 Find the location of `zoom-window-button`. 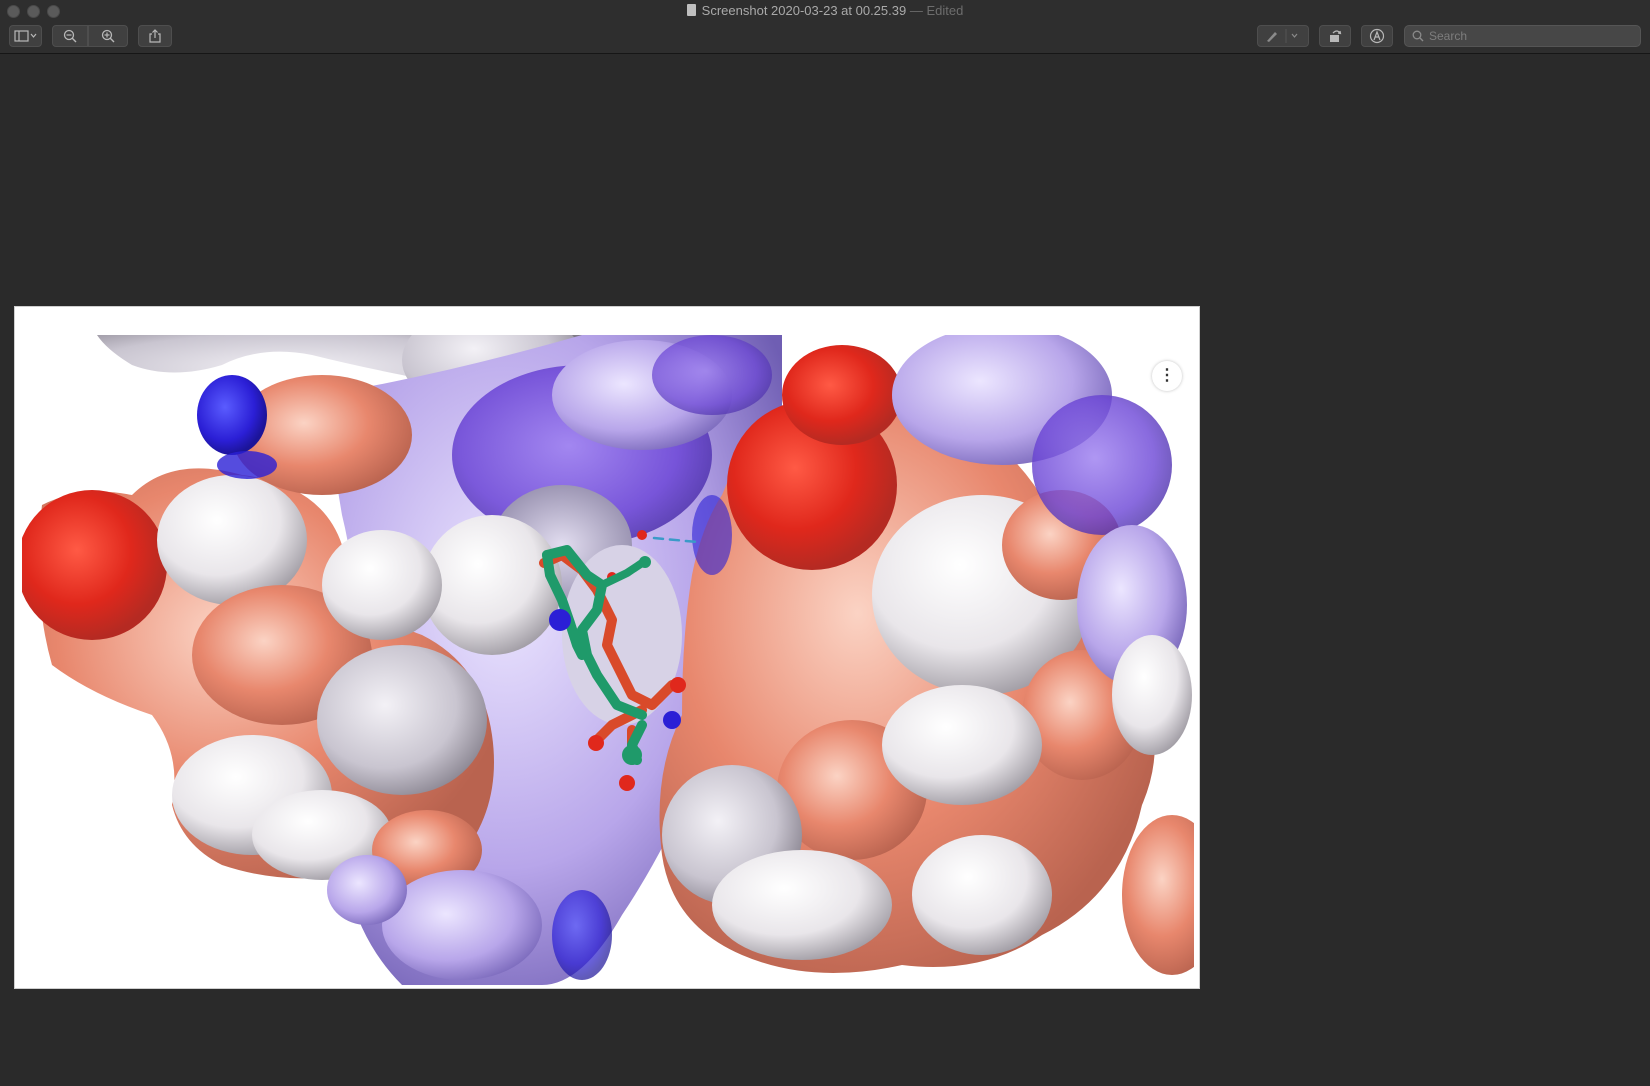

zoom-window-button is located at coordinates (53, 11).